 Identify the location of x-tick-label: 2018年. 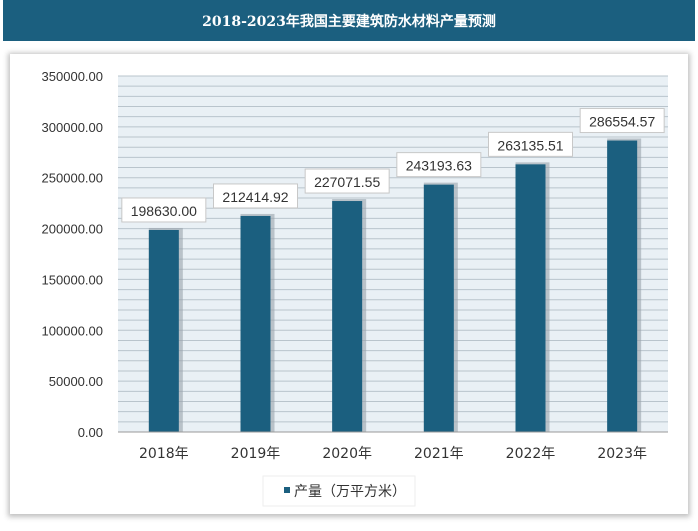
(164, 454).